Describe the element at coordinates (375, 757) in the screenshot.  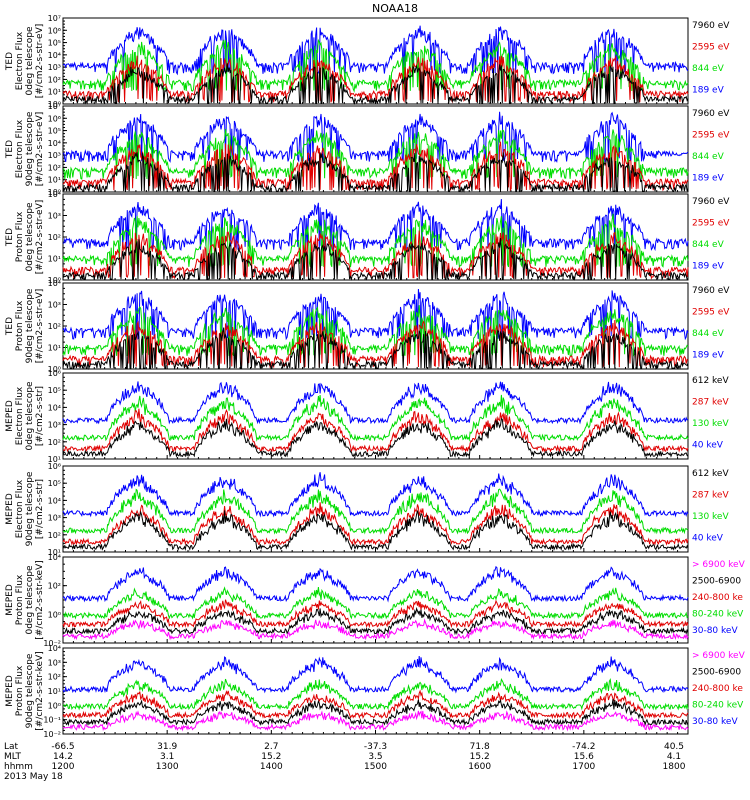
I see `footer-value: 3.5` at that location.